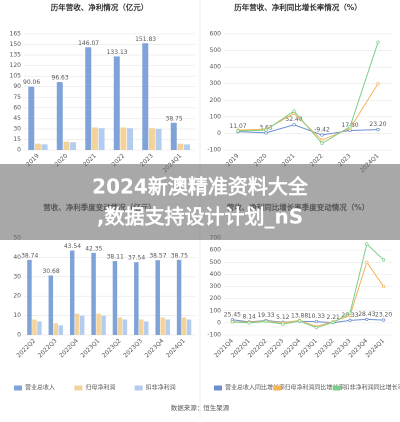 Image resolution: width=400 pixels, height=422 pixels. What do you see at coordinates (334, 317) in the screenshot?
I see `data-label: 2.21` at bounding box center [334, 317].